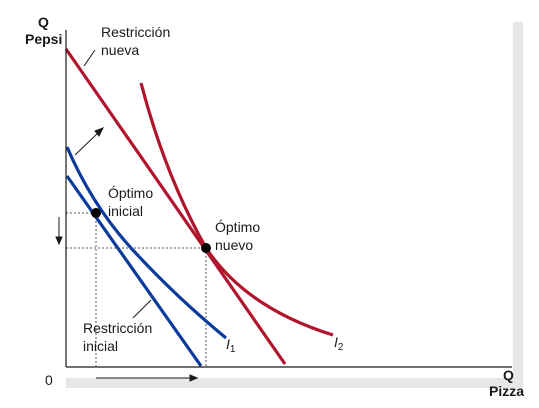  Describe the element at coordinates (238, 227) in the screenshot. I see `new-optimum-label-line1: Óptimo` at that location.